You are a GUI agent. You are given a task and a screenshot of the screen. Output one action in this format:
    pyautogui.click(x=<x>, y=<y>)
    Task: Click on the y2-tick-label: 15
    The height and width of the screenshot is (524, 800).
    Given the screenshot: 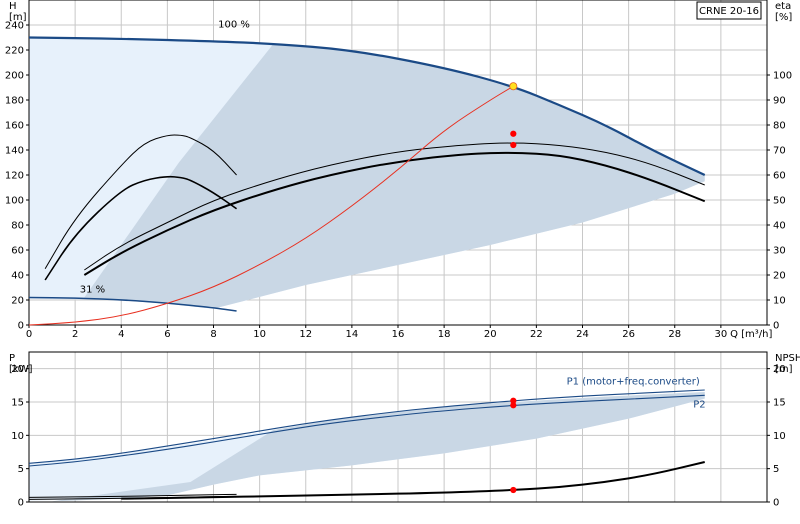 What is the action you would take?
    pyautogui.click(x=779, y=403)
    